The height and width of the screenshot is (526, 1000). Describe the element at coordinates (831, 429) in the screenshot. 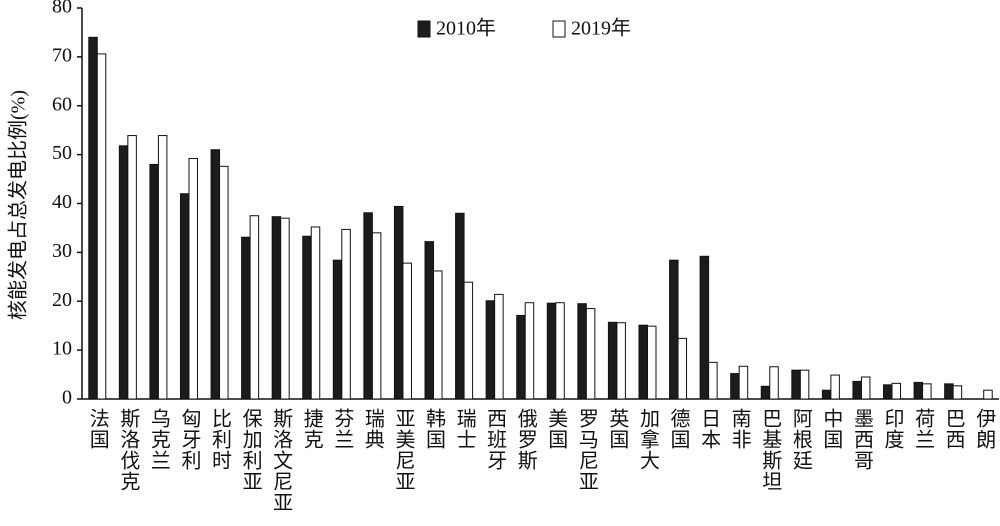

I see `x-tick-label: 中国` at that location.